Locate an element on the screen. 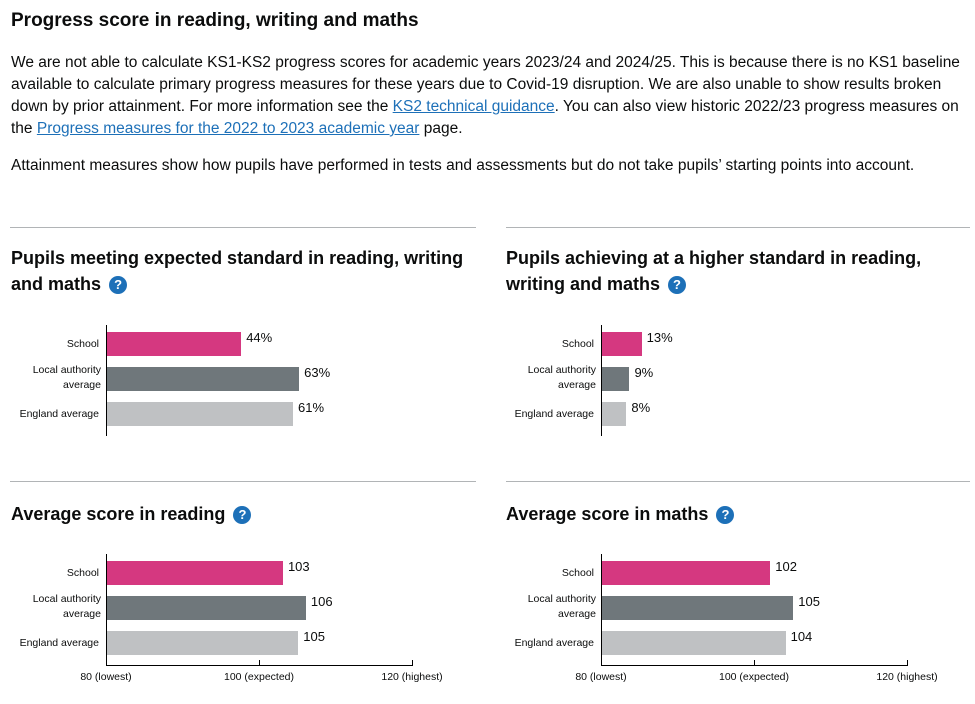 This screenshot has height=704, width=975. data-label: 61% is located at coordinates (311, 407).